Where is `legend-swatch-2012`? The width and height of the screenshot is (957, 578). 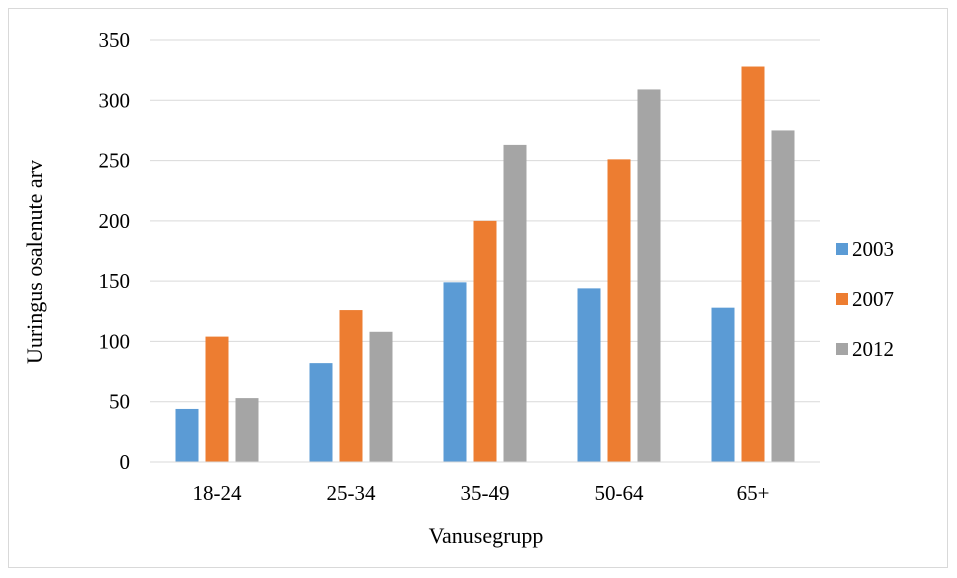 legend-swatch-2012 is located at coordinates (842, 349).